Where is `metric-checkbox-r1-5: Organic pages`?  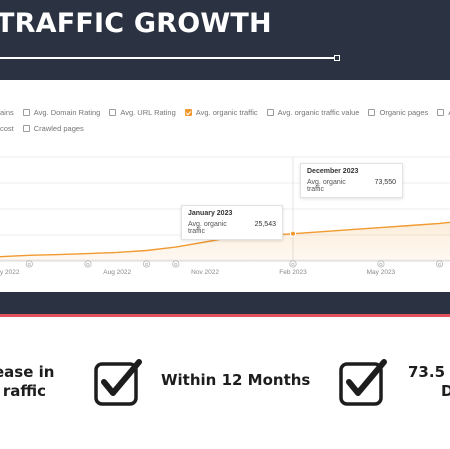 metric-checkbox-r1-5: Organic pages is located at coordinates (398, 112).